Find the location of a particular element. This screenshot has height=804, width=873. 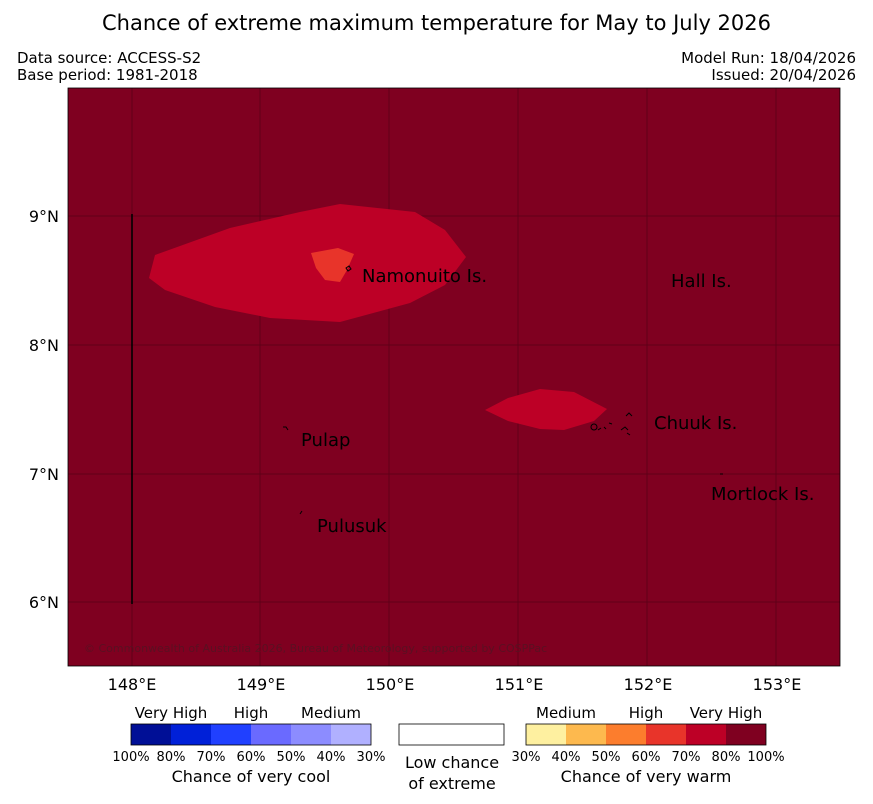

island-namonuito is located at coordinates (348, 268).